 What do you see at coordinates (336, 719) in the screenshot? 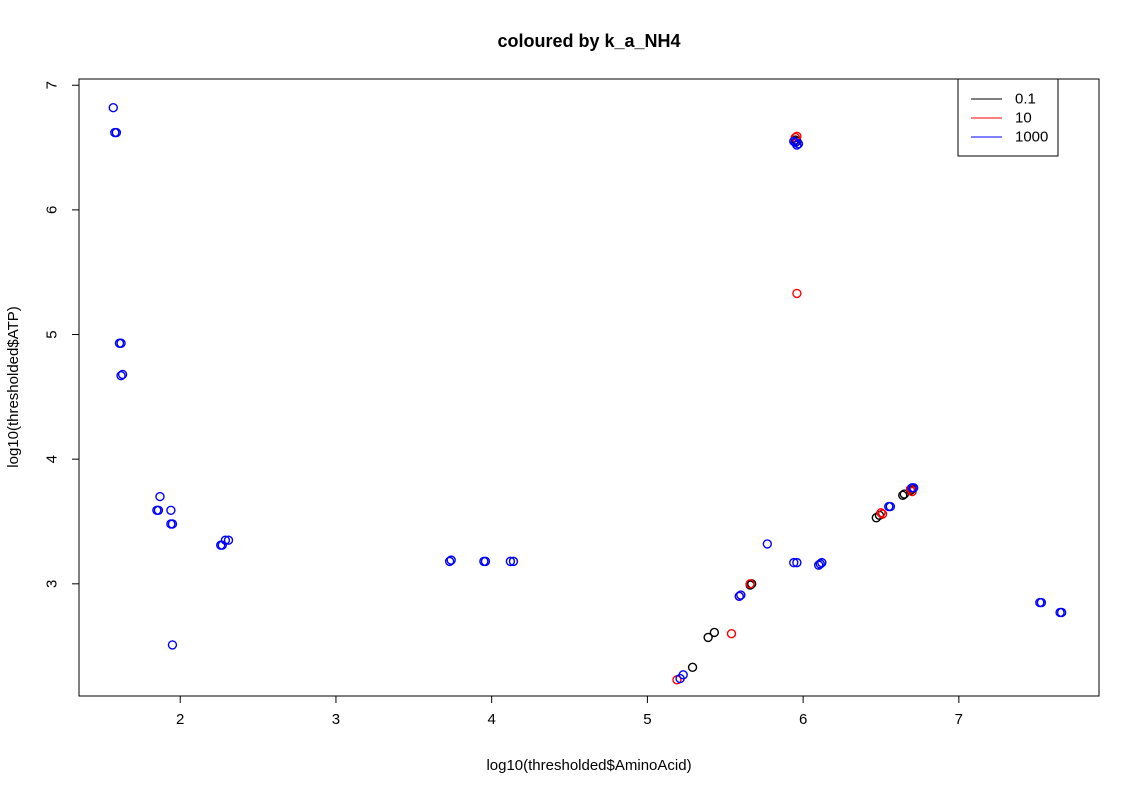
I see `x-tick-label: 3` at bounding box center [336, 719].